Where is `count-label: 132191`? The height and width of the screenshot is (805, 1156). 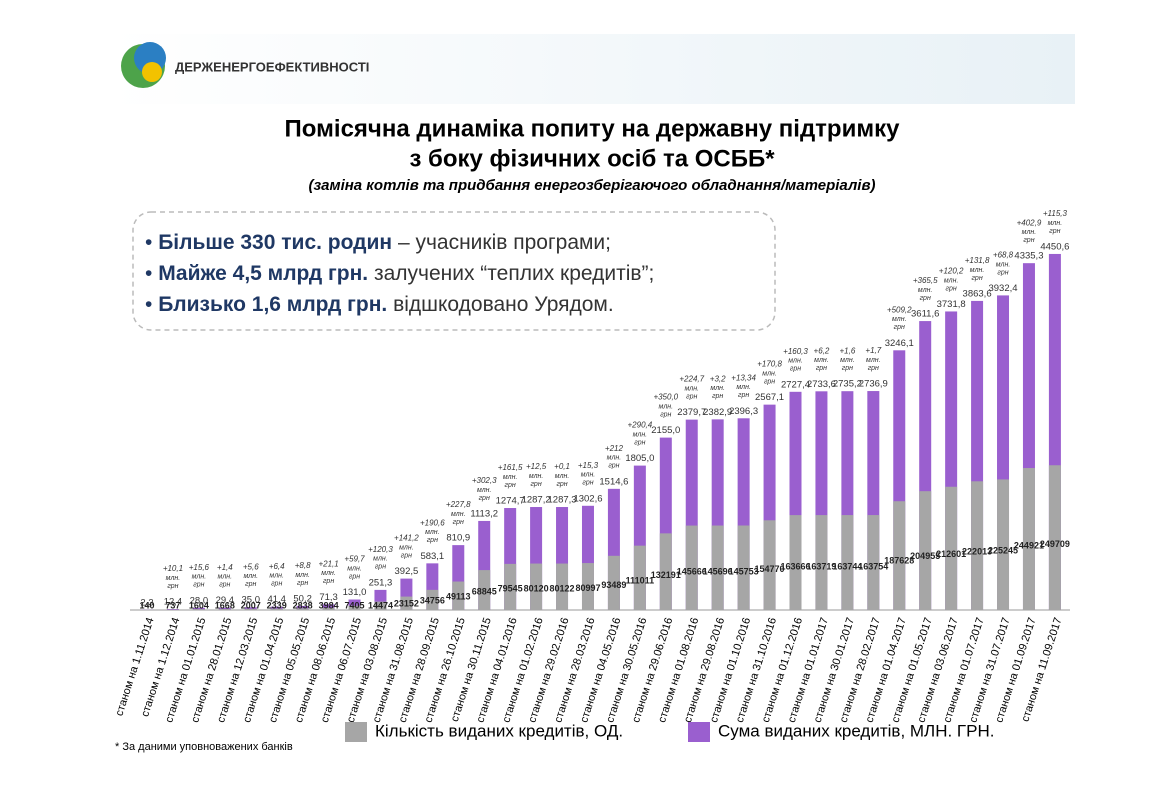 count-label: 132191 is located at coordinates (666, 575).